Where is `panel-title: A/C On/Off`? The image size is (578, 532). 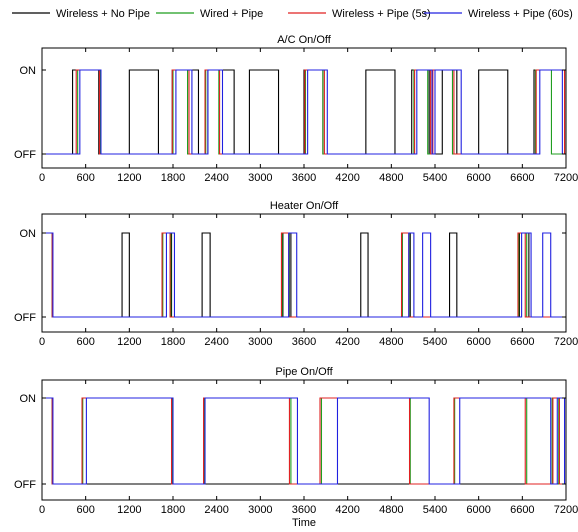 panel-title: A/C On/Off is located at coordinates (304, 40).